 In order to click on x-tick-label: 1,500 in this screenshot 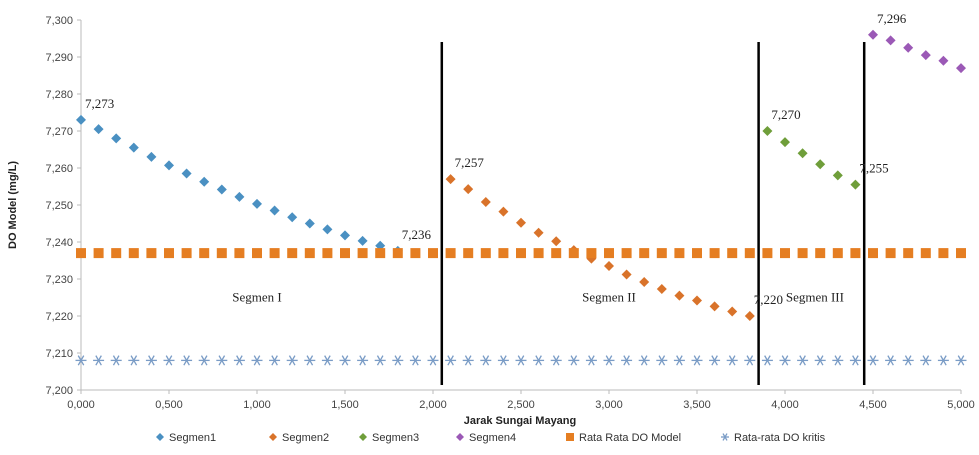, I will do `click(345, 405)`.